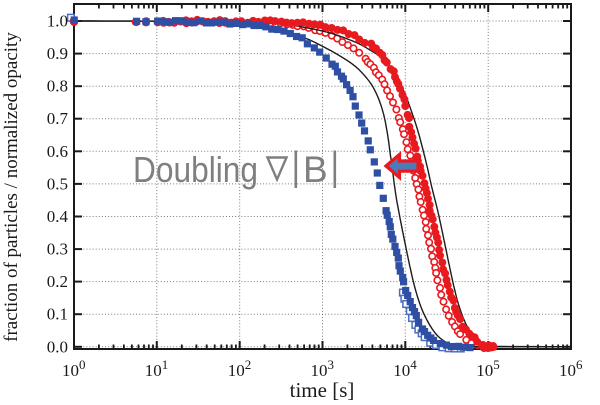 Image resolution: width=600 pixels, height=405 pixels. What do you see at coordinates (58, 216) in the screenshot?
I see `svg-text: 0.4` at bounding box center [58, 216].